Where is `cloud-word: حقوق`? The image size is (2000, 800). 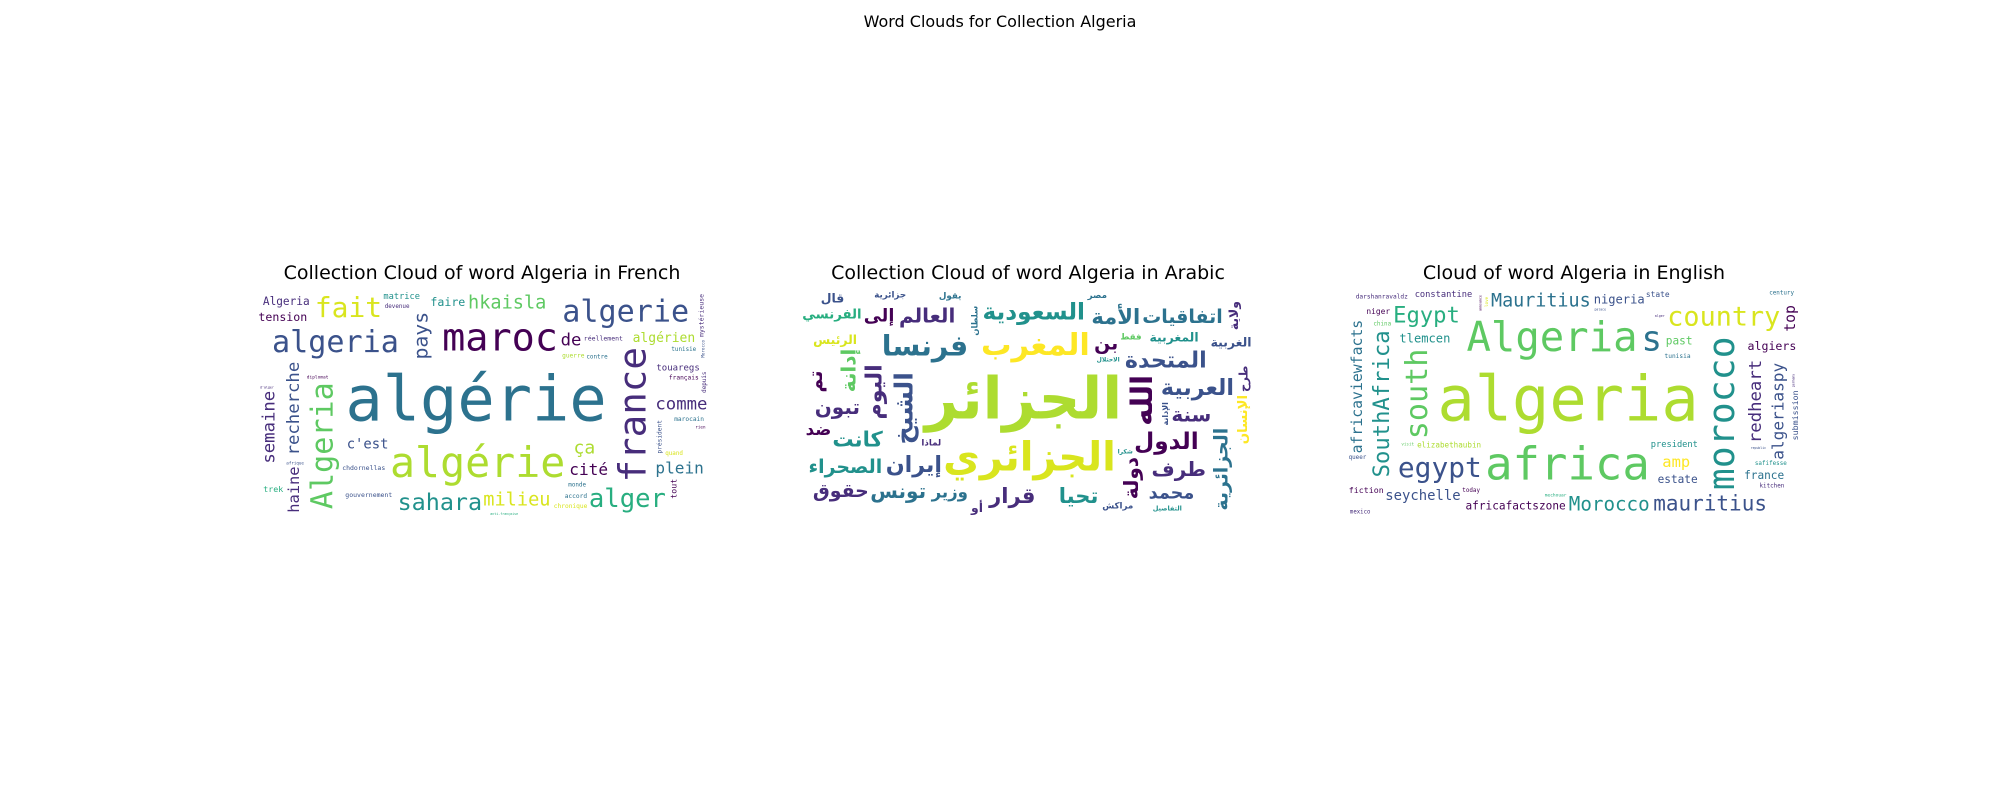
cloud-word: حقوق is located at coordinates (841, 491).